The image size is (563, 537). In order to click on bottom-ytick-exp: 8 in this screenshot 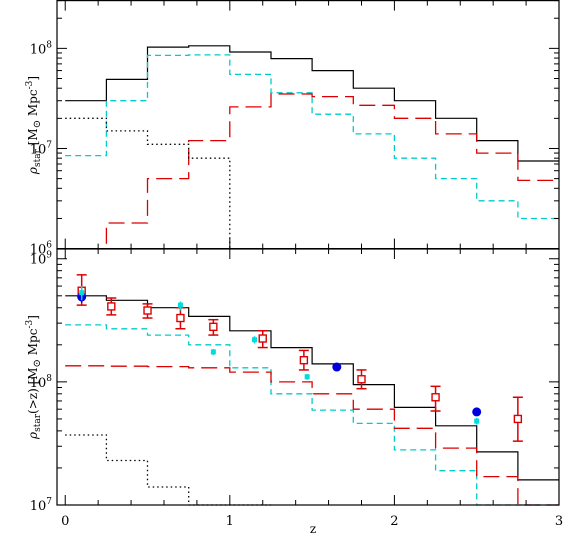, I will do `click(49, 379)`.